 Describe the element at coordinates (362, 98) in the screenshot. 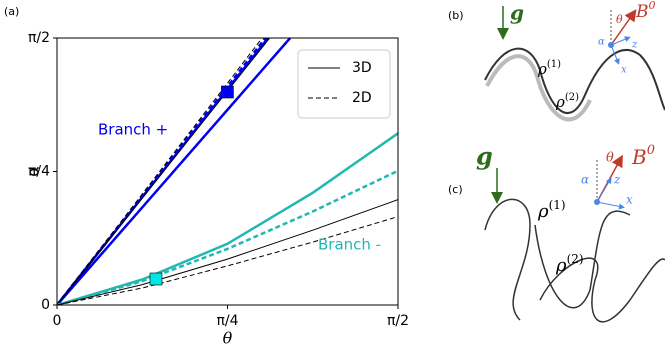

I see `legend-label: 2D` at that location.